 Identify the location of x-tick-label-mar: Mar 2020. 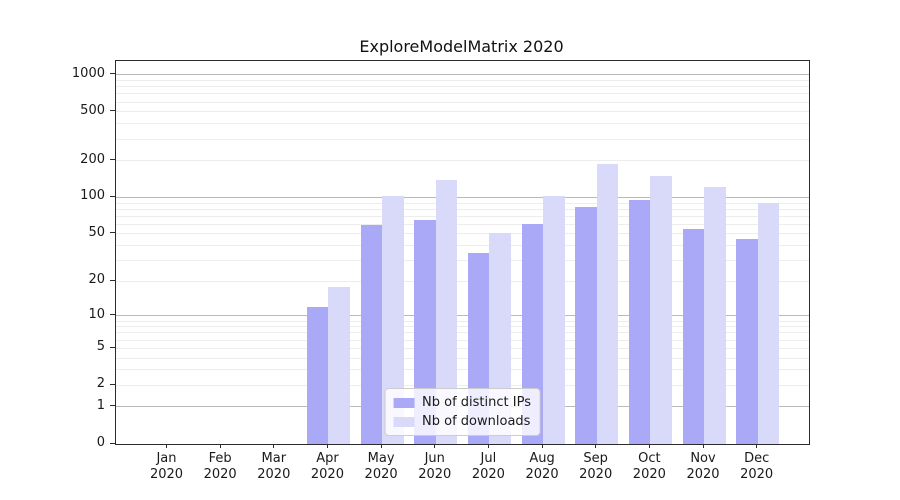
(274, 467).